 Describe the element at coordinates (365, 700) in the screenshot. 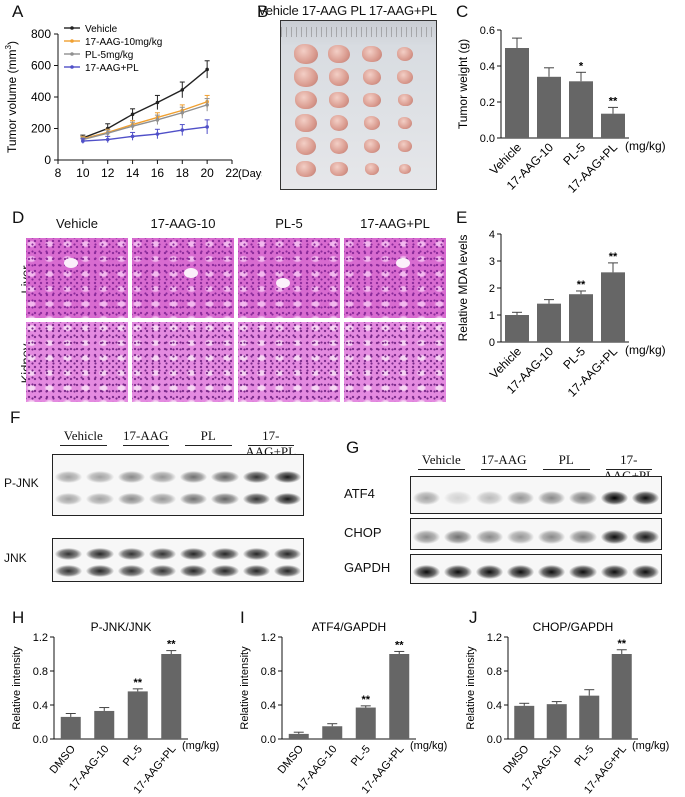

I see `I-sig-label: **` at that location.